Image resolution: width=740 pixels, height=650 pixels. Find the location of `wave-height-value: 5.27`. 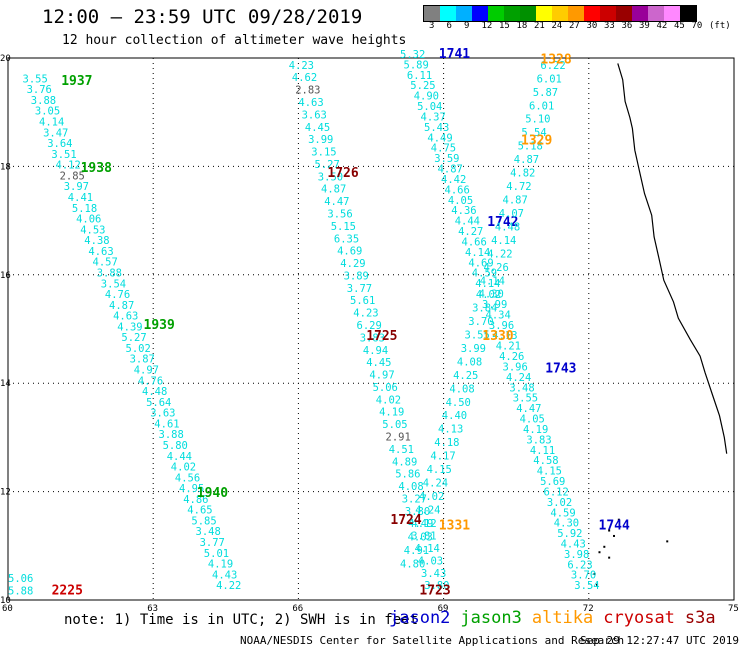

wave-height-value: 5.27 is located at coordinates (133, 338).